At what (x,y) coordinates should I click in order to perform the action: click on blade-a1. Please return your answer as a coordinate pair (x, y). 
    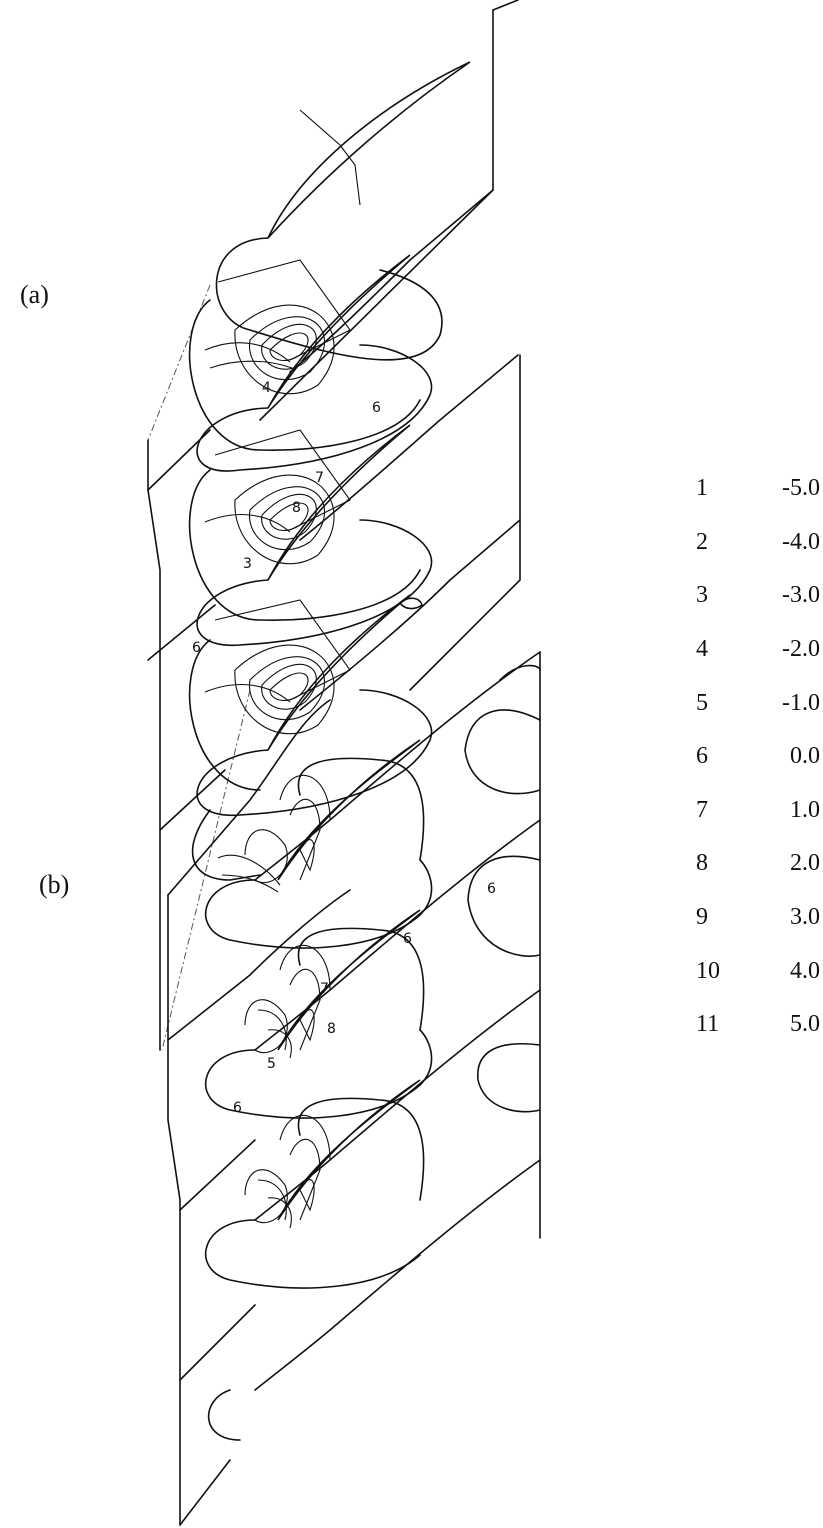
    Looking at the image, I should click on (369, 150).